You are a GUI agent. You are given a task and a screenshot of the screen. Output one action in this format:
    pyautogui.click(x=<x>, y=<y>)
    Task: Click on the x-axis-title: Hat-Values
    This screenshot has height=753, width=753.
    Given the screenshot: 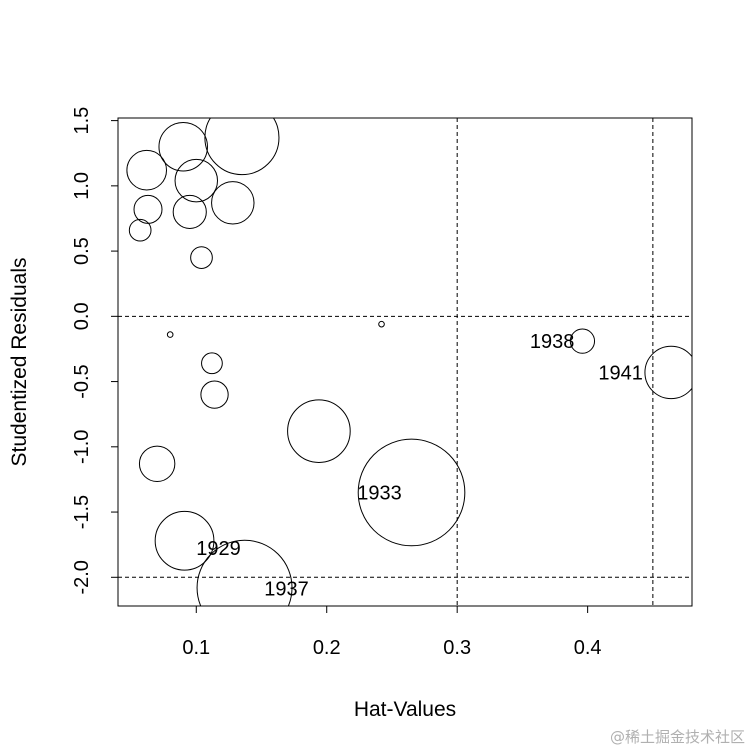 What is the action you would take?
    pyautogui.click(x=405, y=709)
    